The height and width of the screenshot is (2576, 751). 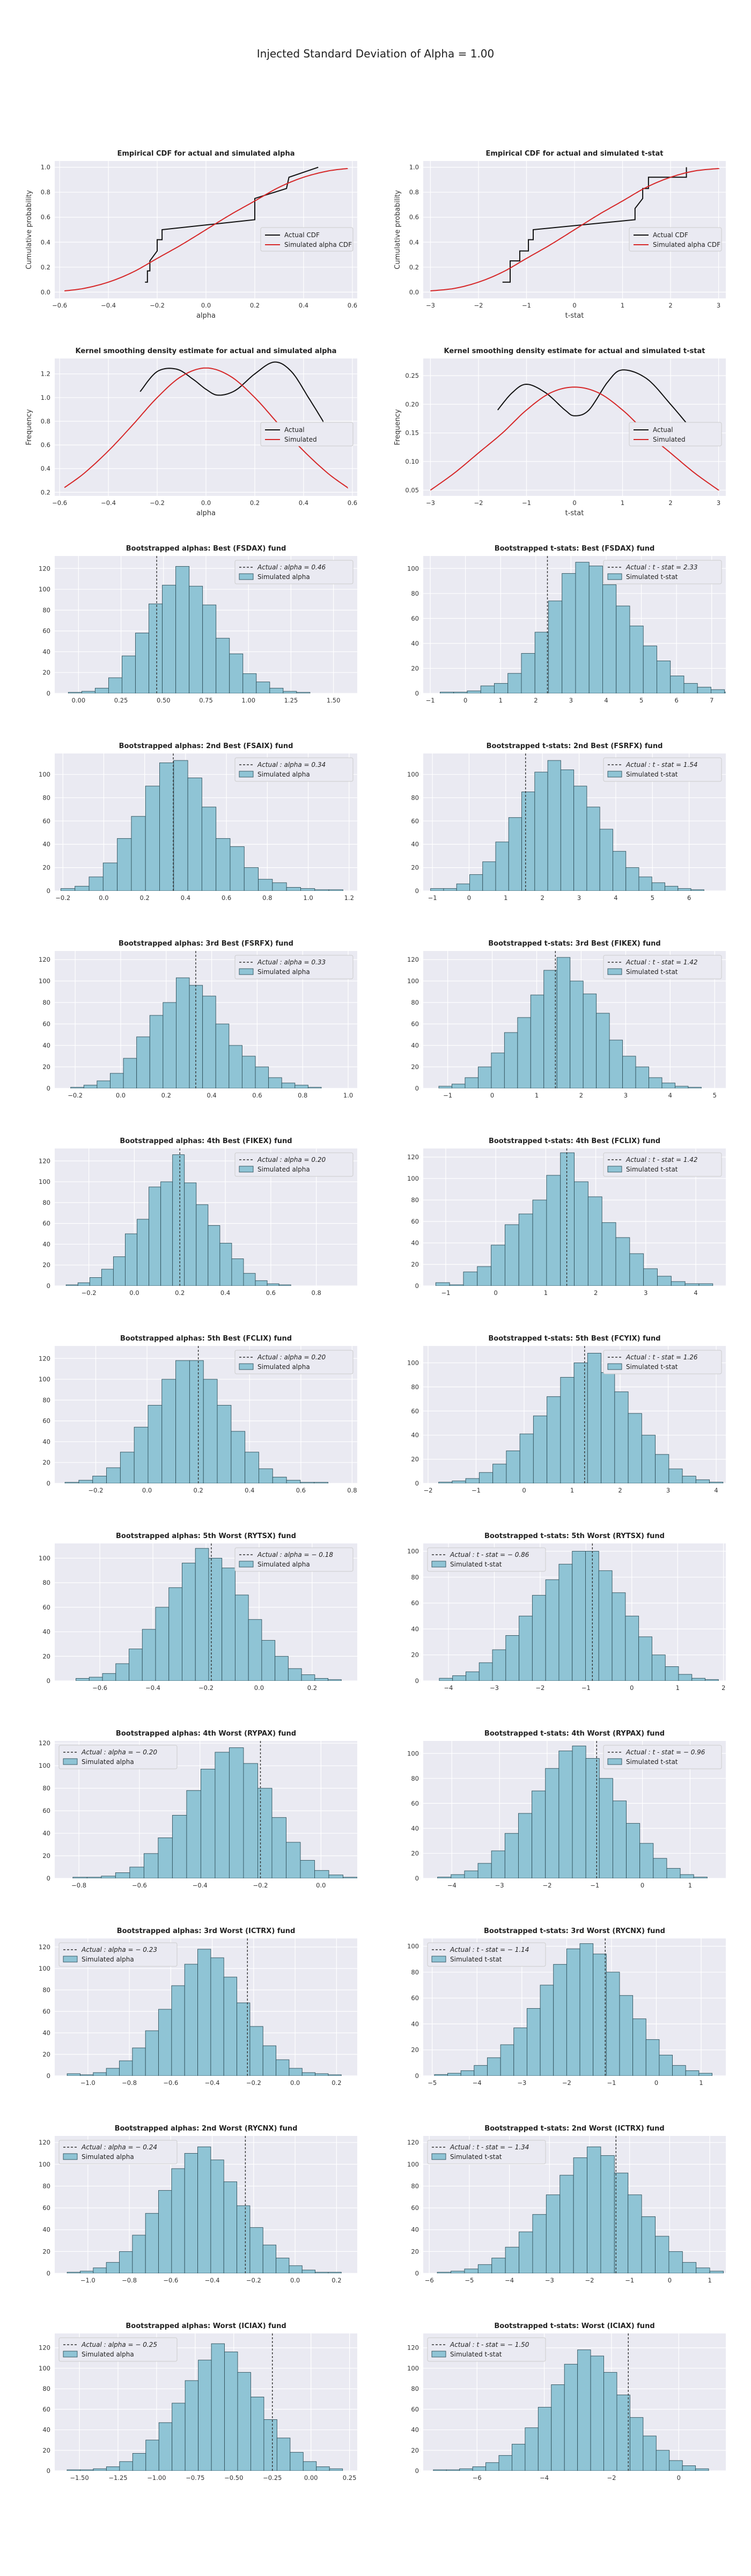 What do you see at coordinates (121, 700) in the screenshot?
I see `x-tick-label: 0.25` at bounding box center [121, 700].